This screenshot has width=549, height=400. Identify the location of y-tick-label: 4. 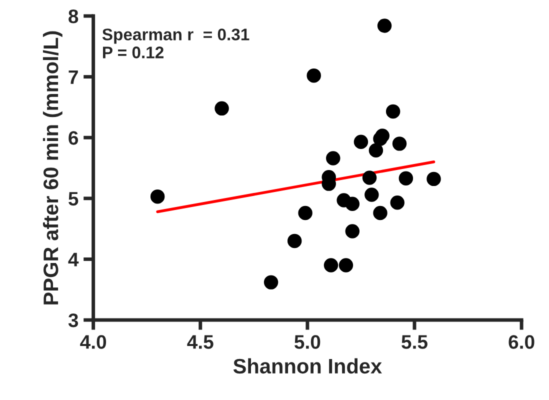
(73, 259).